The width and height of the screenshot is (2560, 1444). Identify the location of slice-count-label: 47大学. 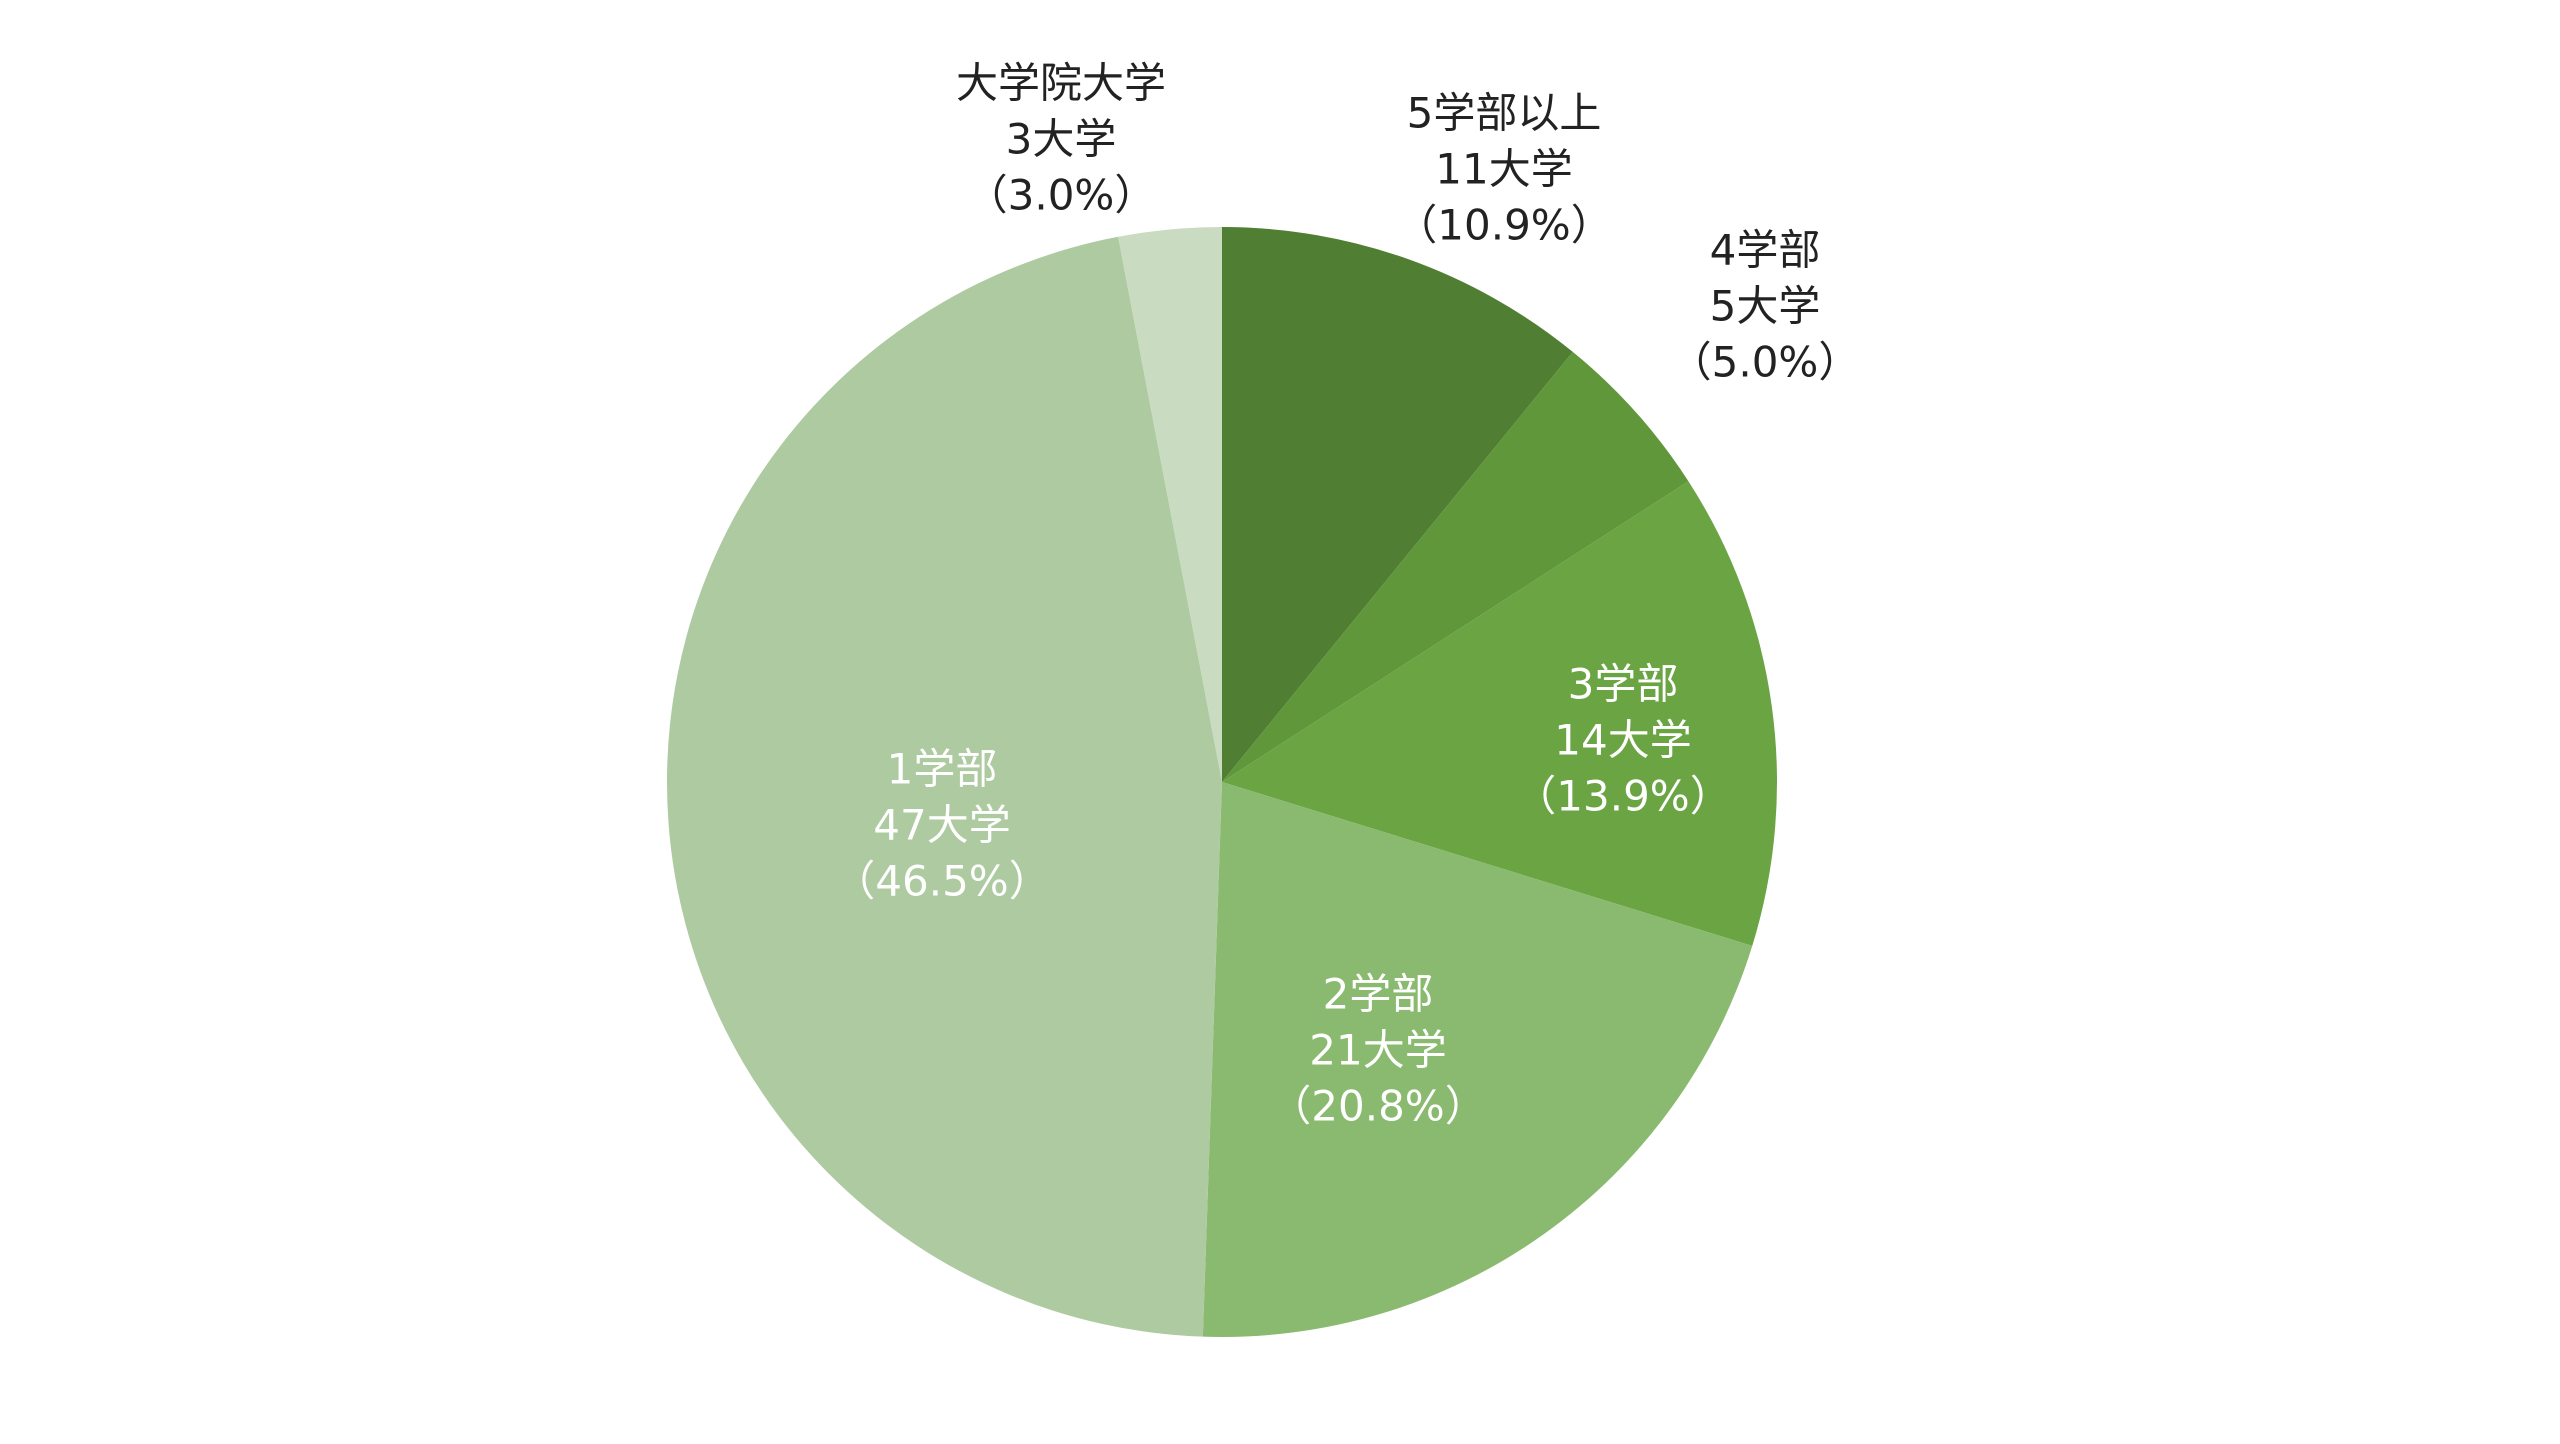
(941, 825).